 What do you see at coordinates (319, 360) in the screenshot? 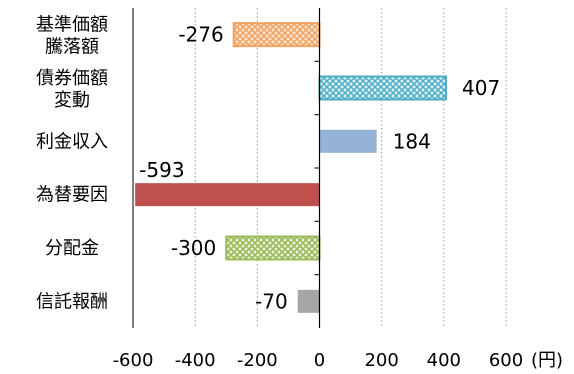
I see `x-tick-label: 0` at bounding box center [319, 360].